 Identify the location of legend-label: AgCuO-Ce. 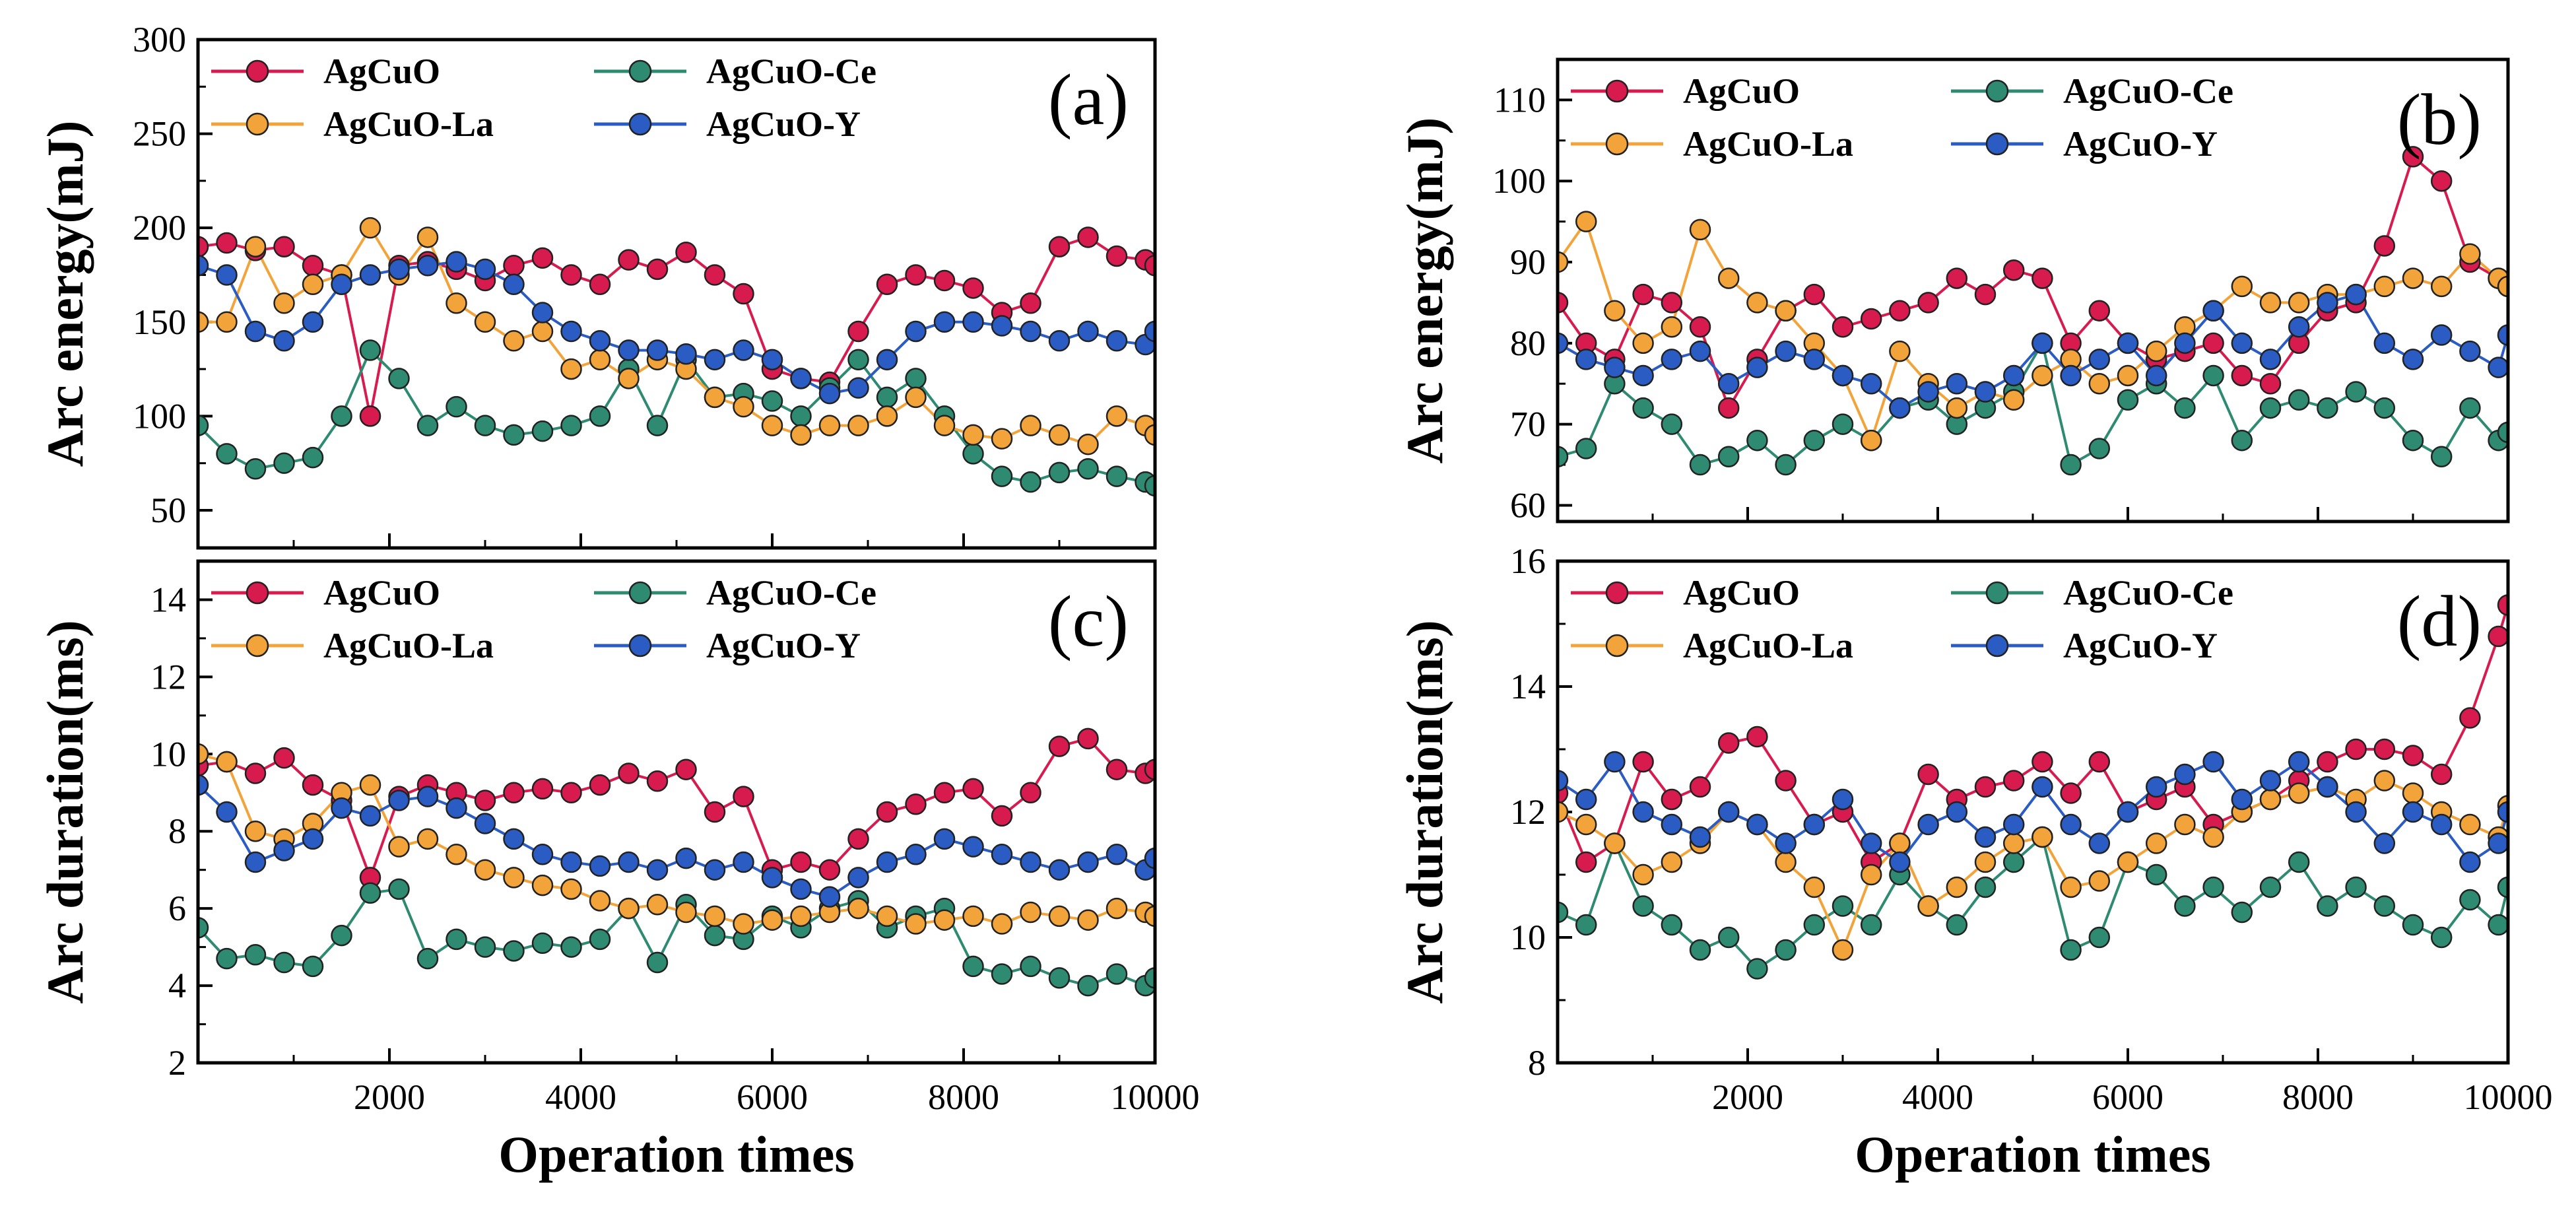
(2148, 593).